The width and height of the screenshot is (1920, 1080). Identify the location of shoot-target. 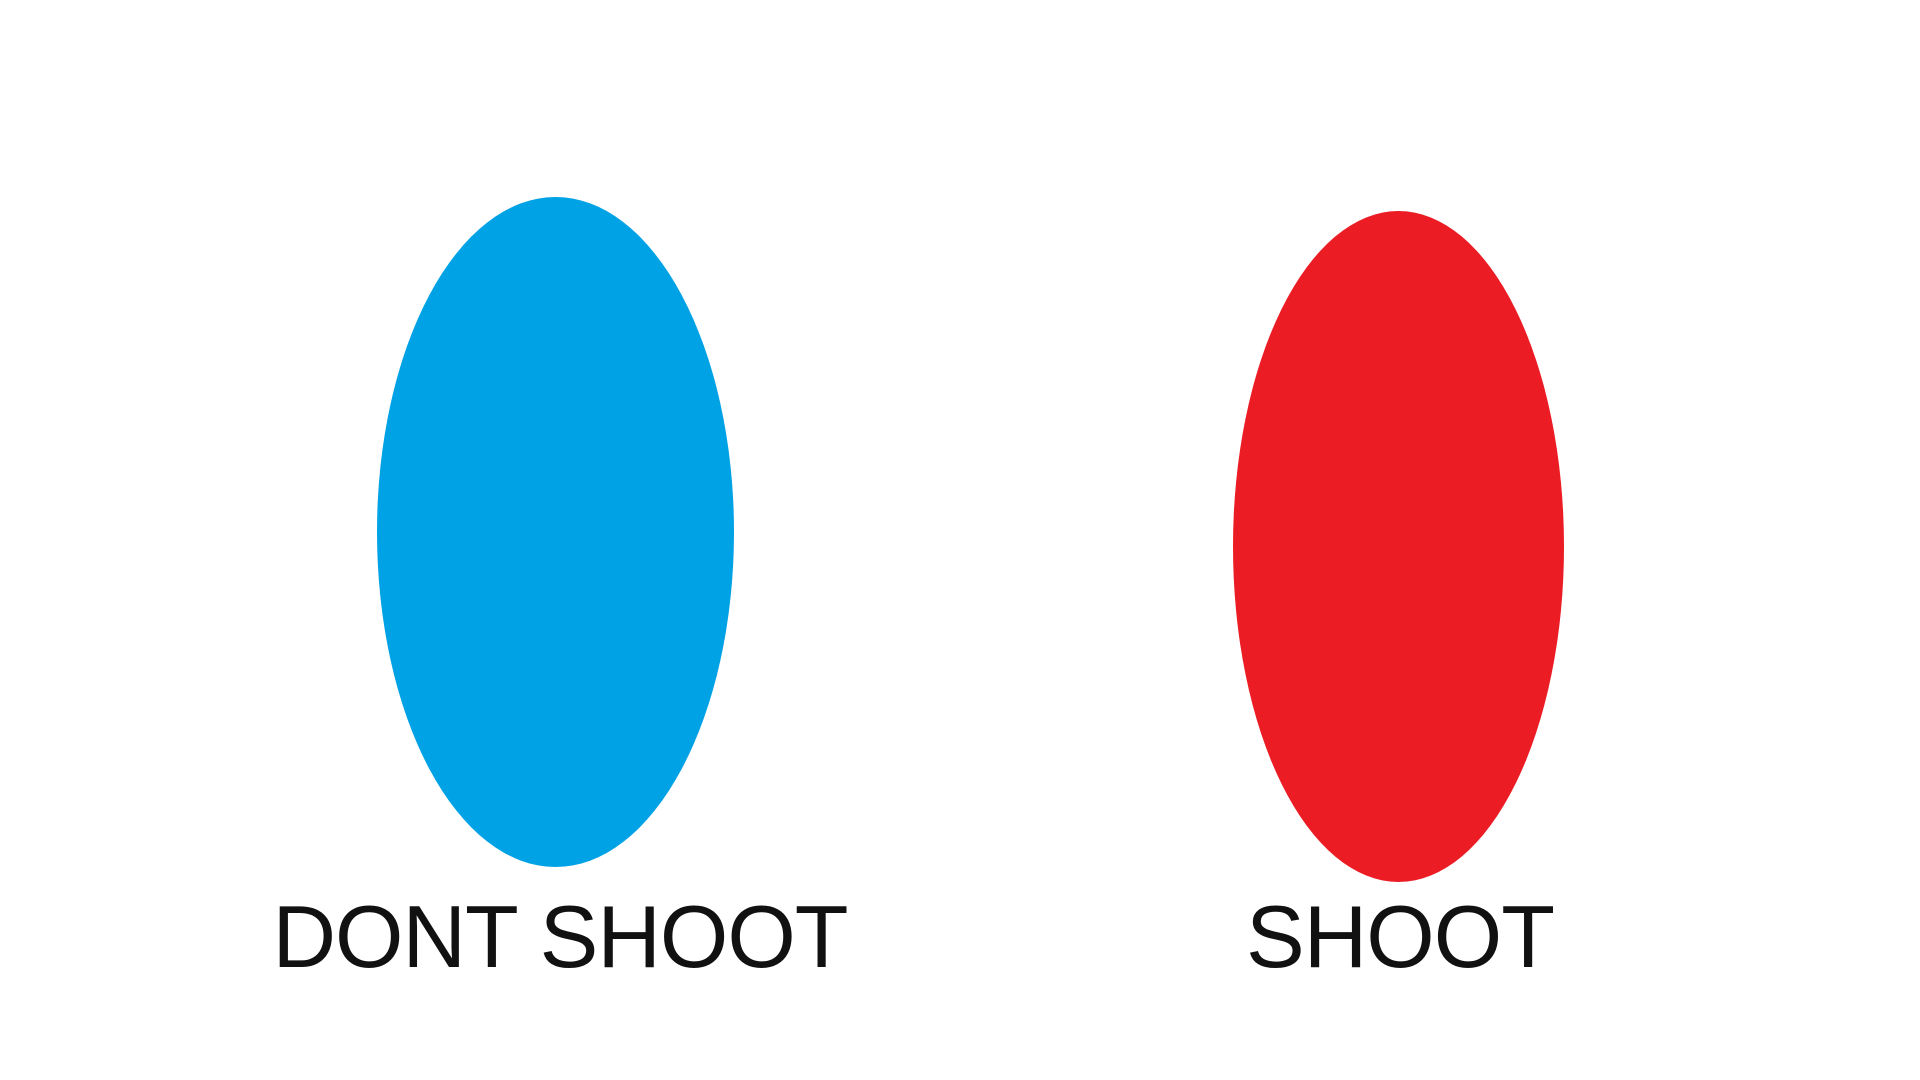
(1398, 546).